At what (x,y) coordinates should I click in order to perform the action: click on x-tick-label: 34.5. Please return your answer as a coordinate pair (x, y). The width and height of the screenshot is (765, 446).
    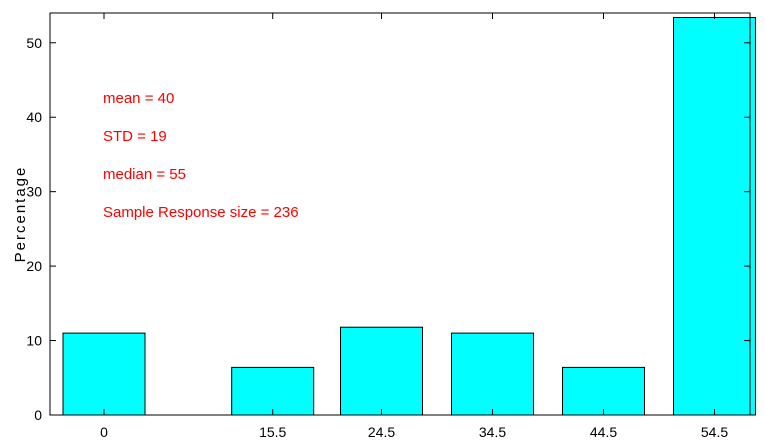
    Looking at the image, I should click on (492, 432).